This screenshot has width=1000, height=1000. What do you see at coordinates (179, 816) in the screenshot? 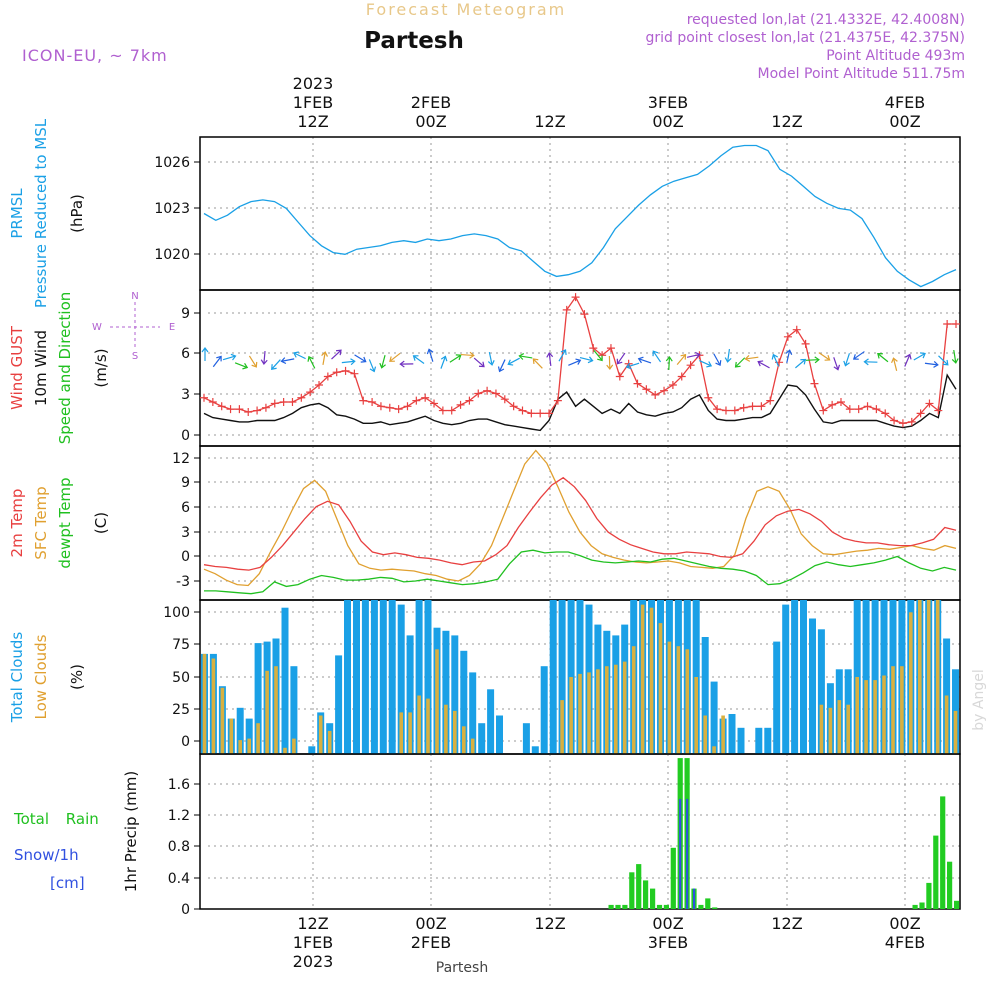
I see `ytick-label: 1.2` at bounding box center [179, 816].